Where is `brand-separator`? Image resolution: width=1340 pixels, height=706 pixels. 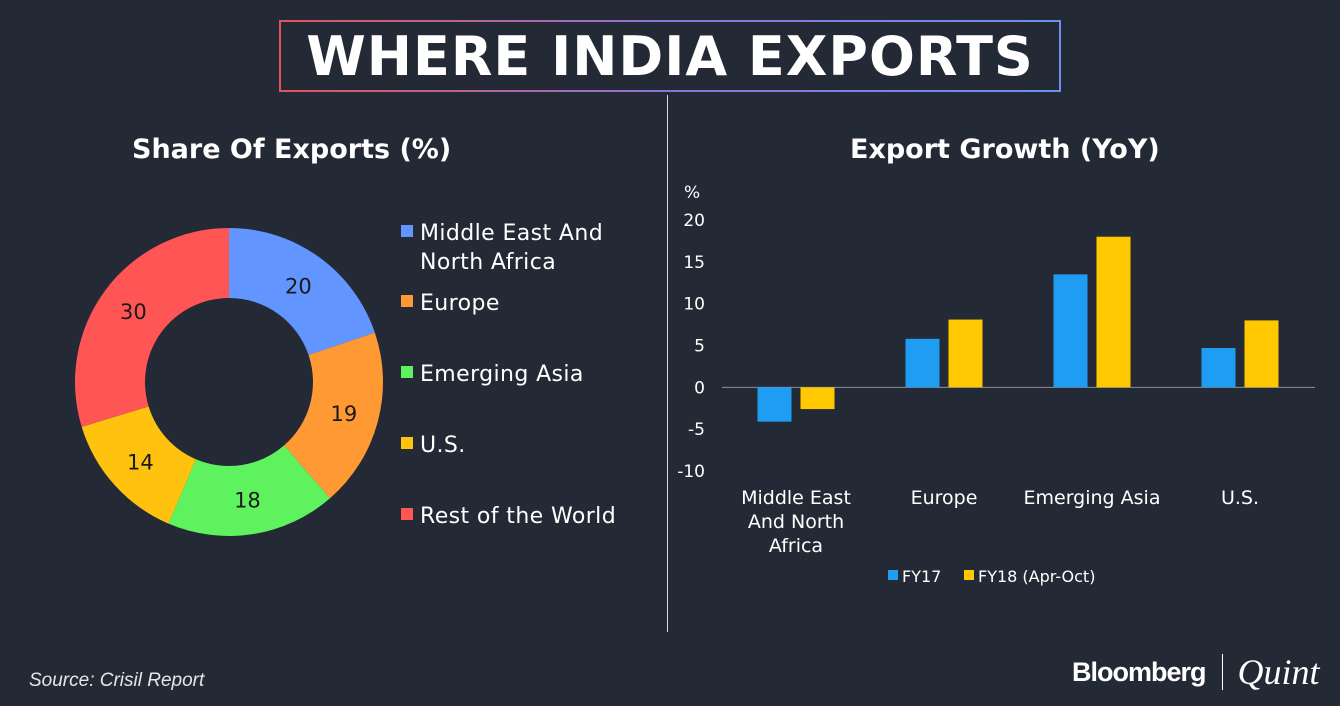 brand-separator is located at coordinates (1222, 672).